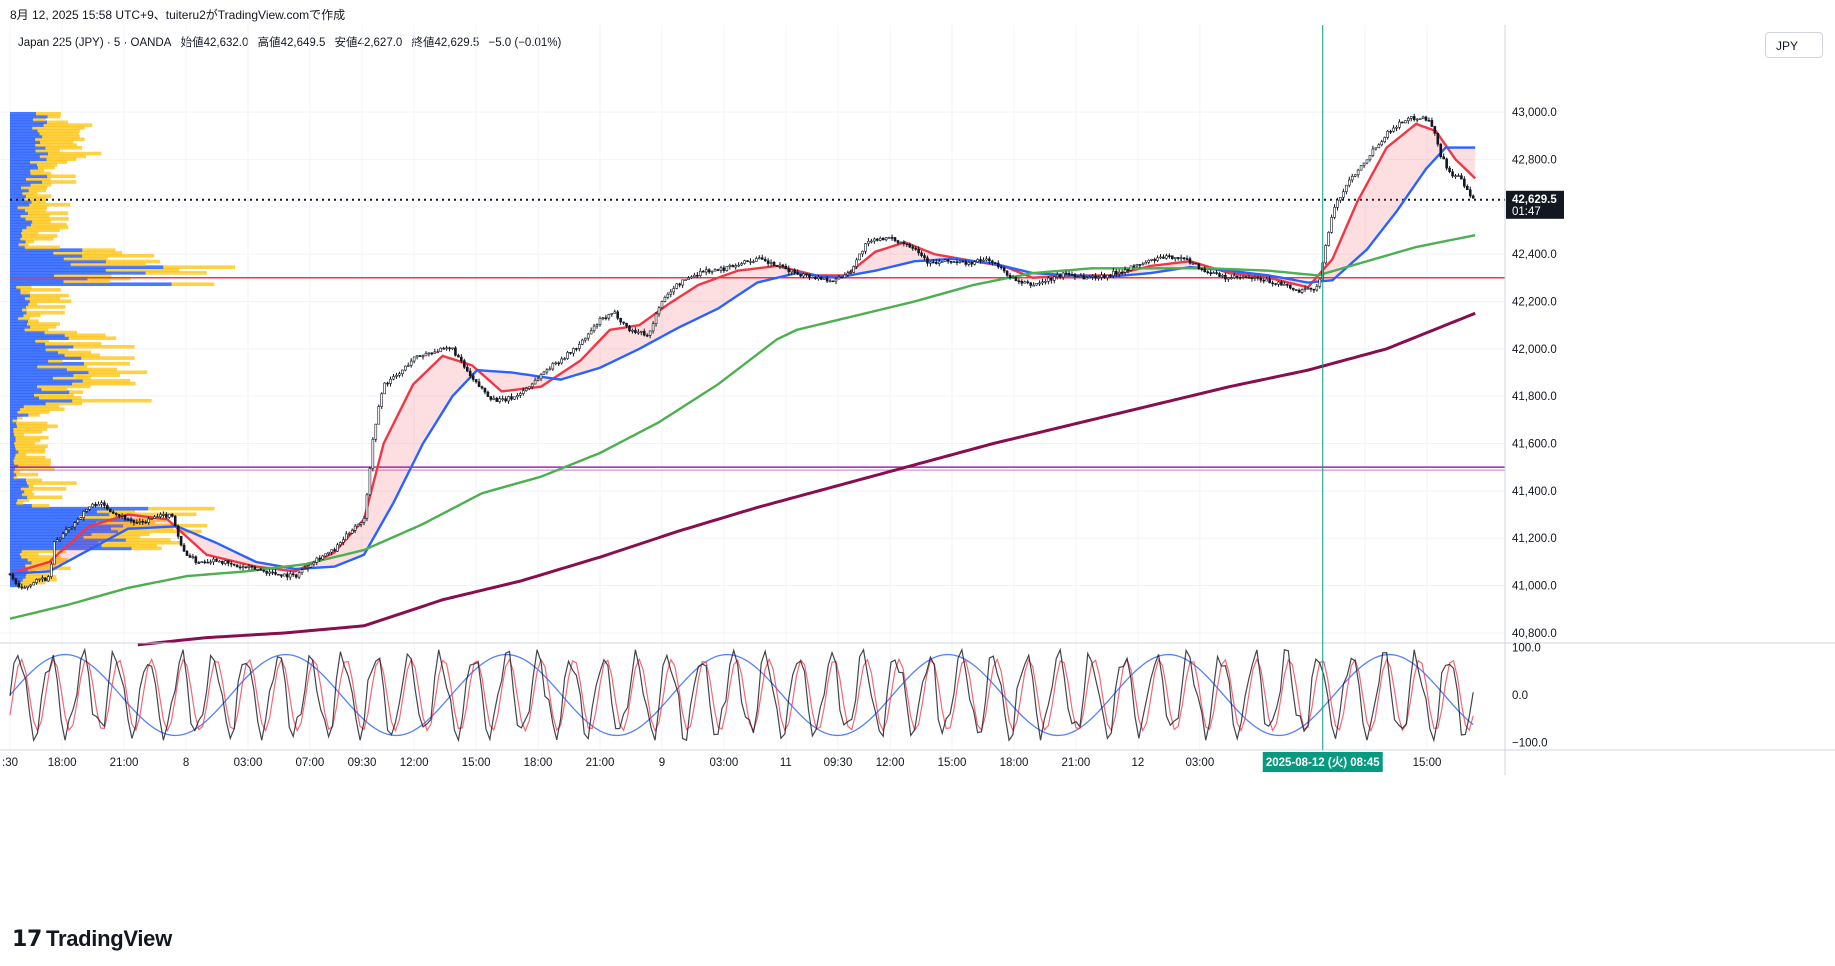  I want to click on price-tick-label: 41,200.0, so click(1534, 539).